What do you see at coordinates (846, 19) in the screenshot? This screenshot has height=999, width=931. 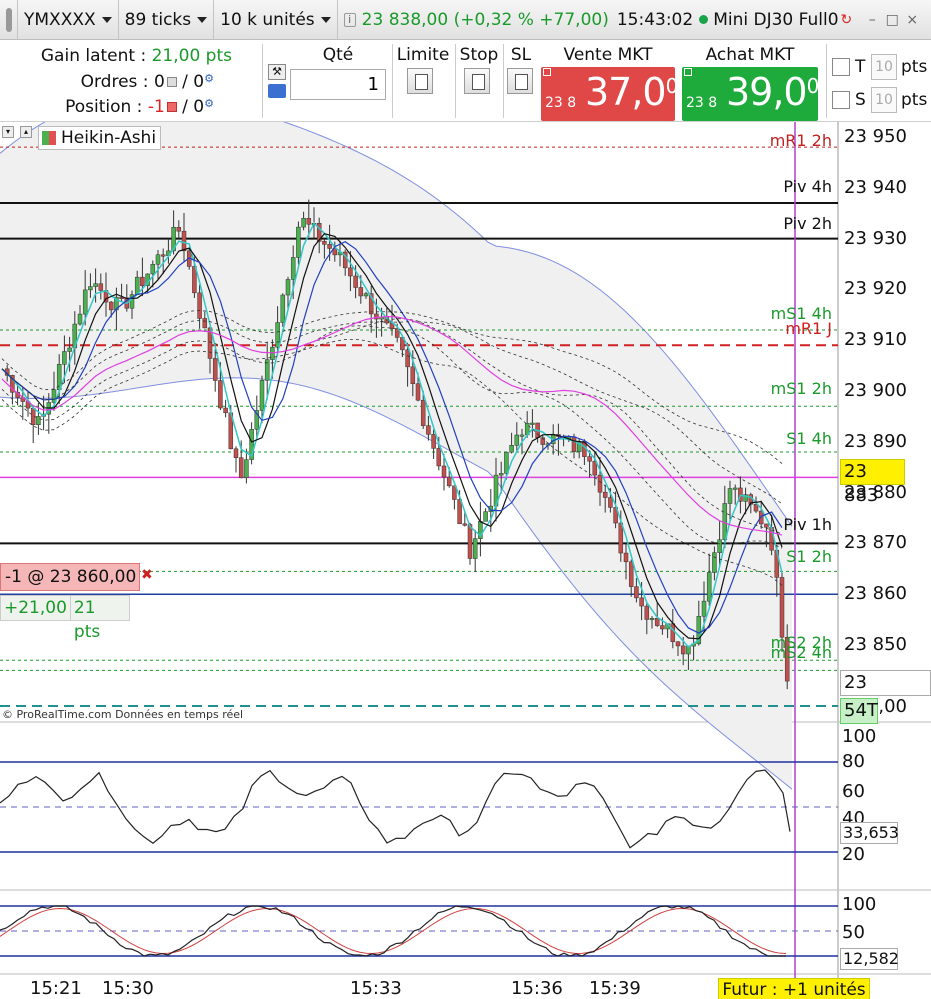 I see `refresh-icon: ↻` at bounding box center [846, 19].